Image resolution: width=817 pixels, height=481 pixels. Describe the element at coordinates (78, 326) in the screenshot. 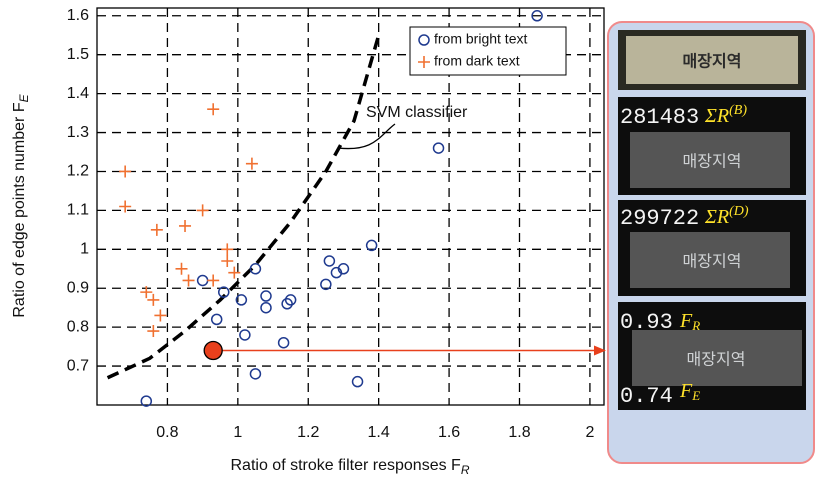

I see `y-tick-label: 0.8` at that location.